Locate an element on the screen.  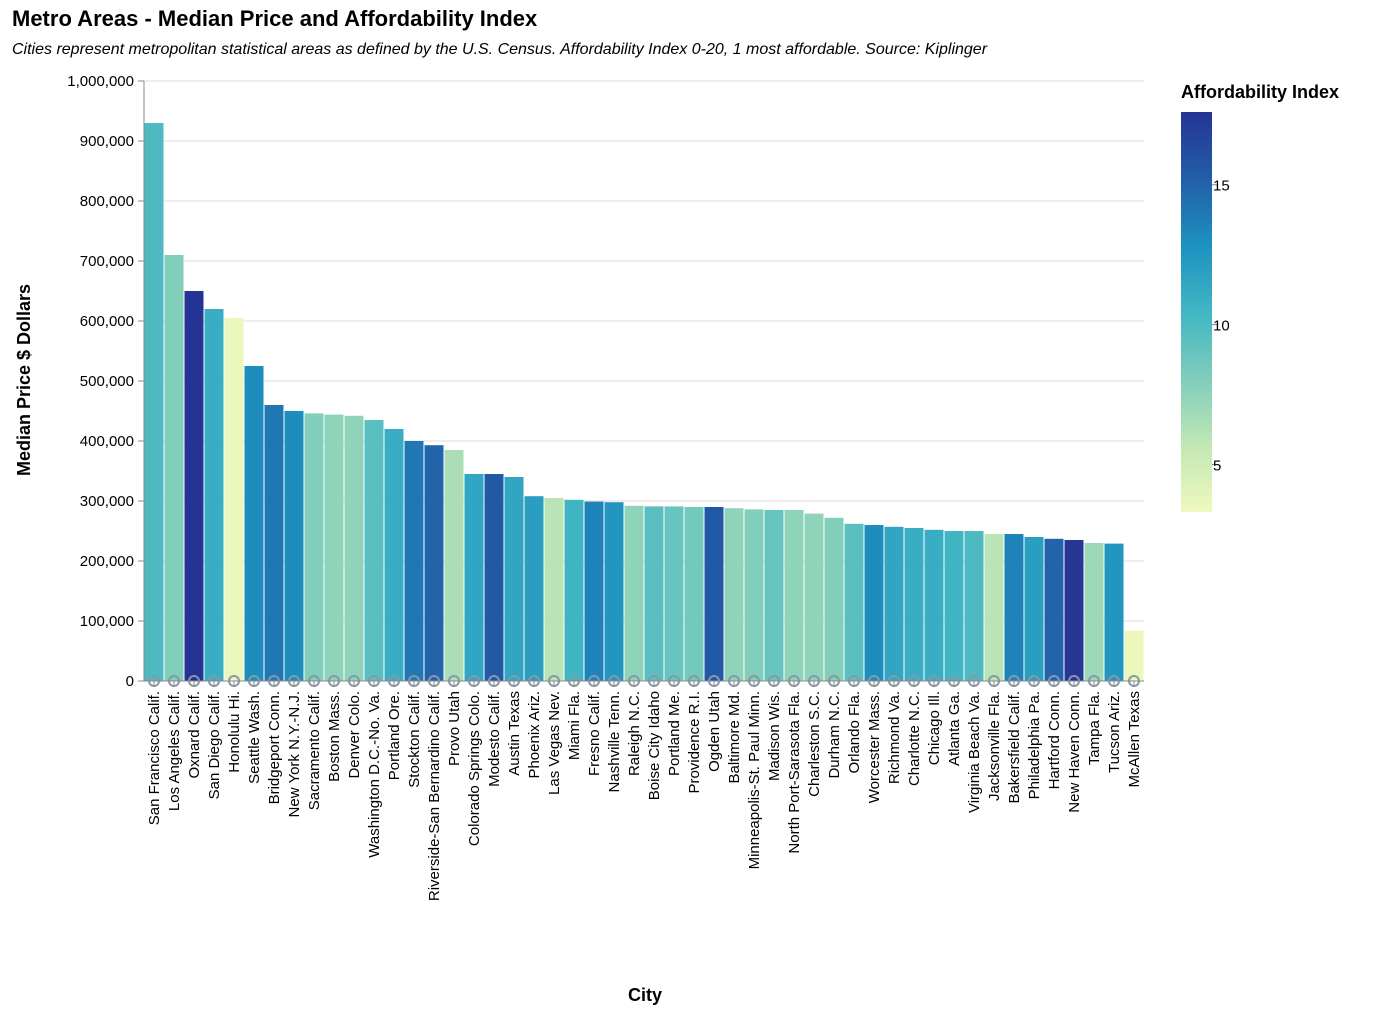
x-tick-label: Boise City Idaho is located at coordinates (654, 745).